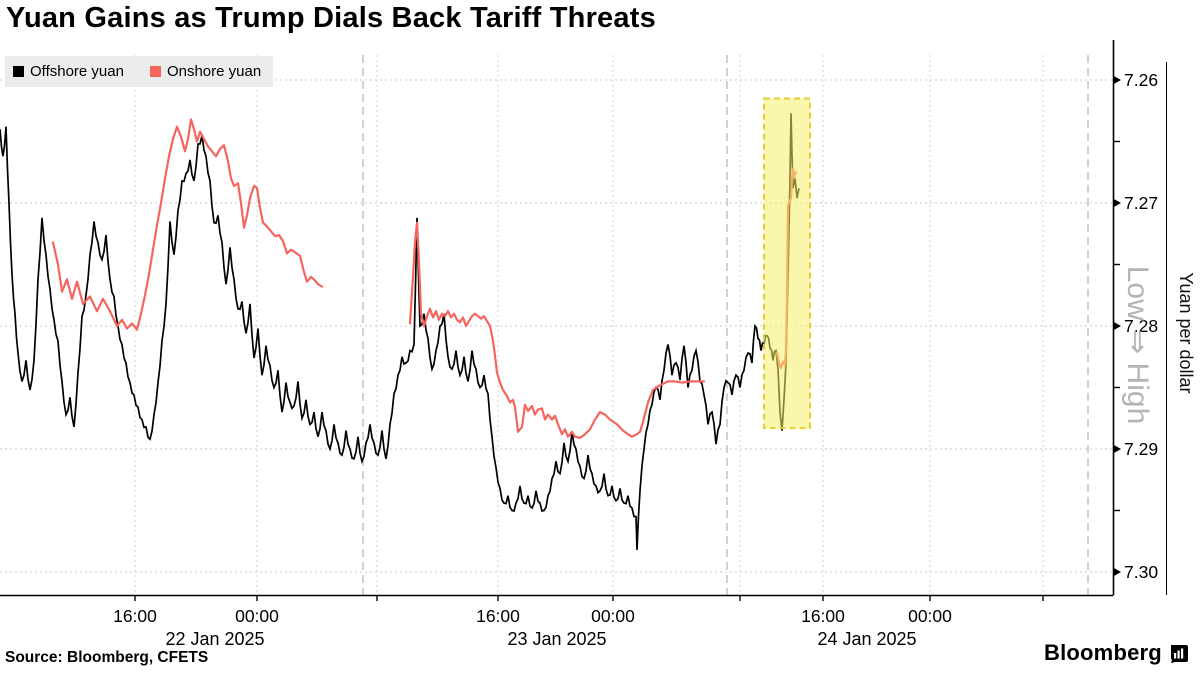 The image size is (1200, 675). I want to click on onshore-swatch-icon, so click(155, 71).